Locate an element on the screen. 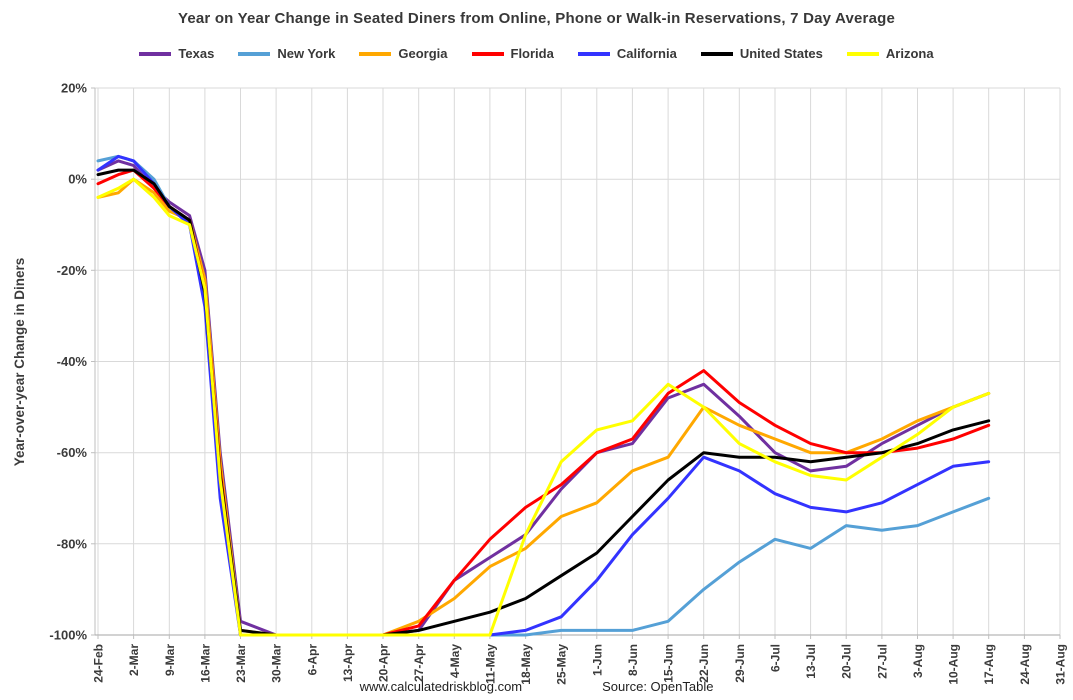 This screenshot has width=1073, height=700. x-tick-label: 10-Aug is located at coordinates (954, 664).